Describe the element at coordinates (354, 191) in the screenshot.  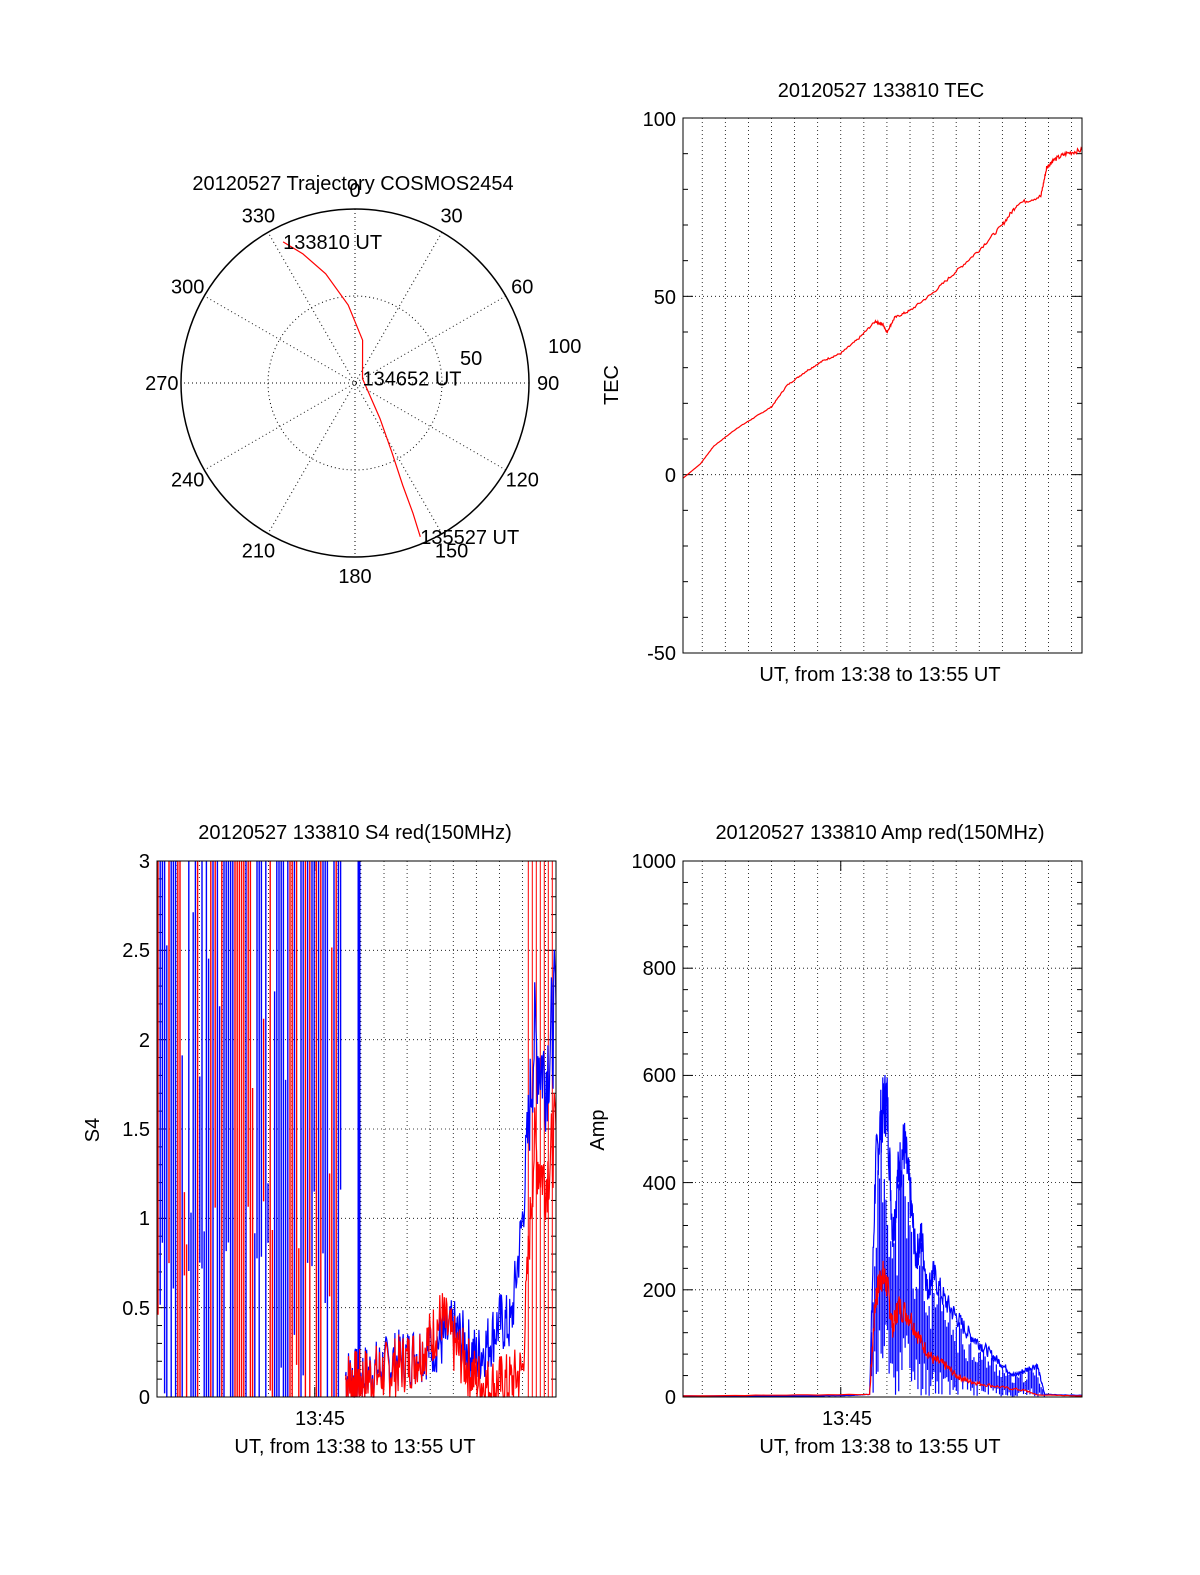
I see `polar-angle-label: 0` at that location.